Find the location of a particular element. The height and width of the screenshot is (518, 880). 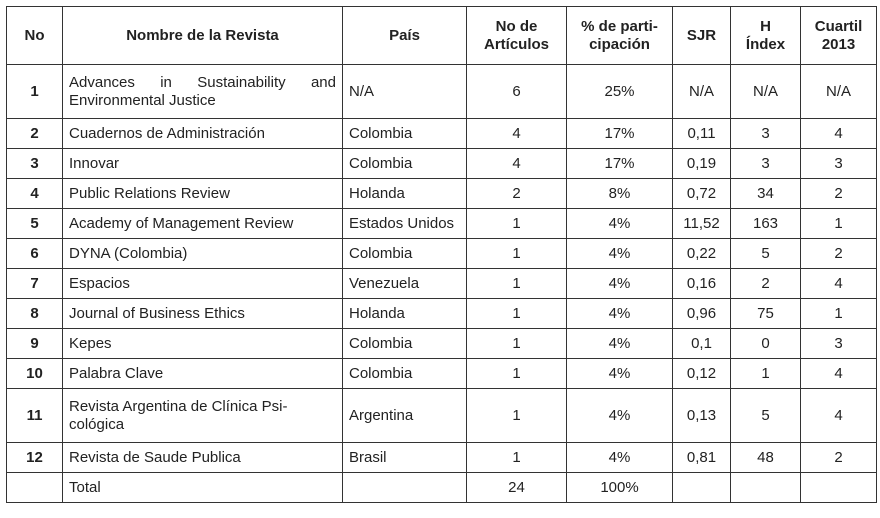

table-cell: 0,19 is located at coordinates (701, 163).